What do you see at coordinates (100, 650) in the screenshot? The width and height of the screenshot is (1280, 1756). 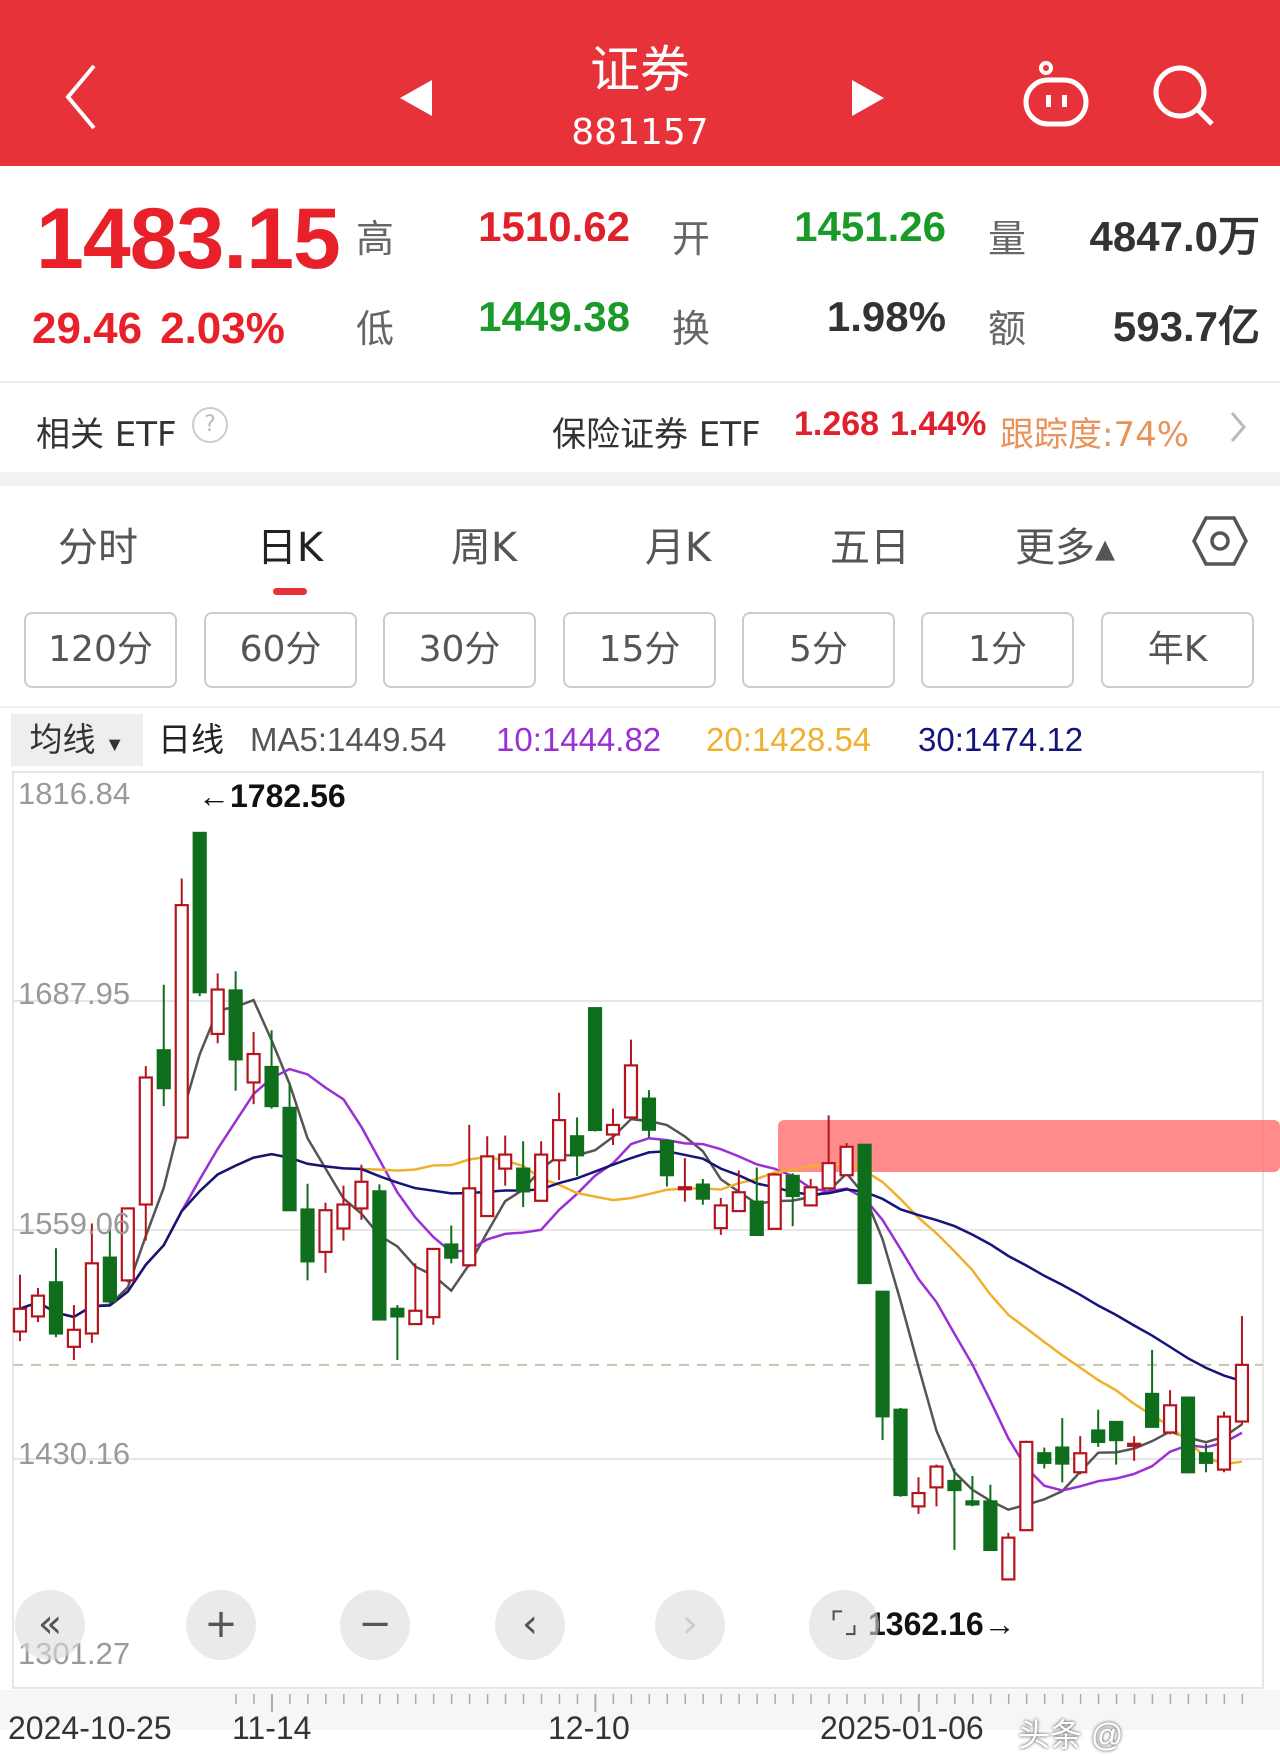 I see `interval-120min: 120分` at bounding box center [100, 650].